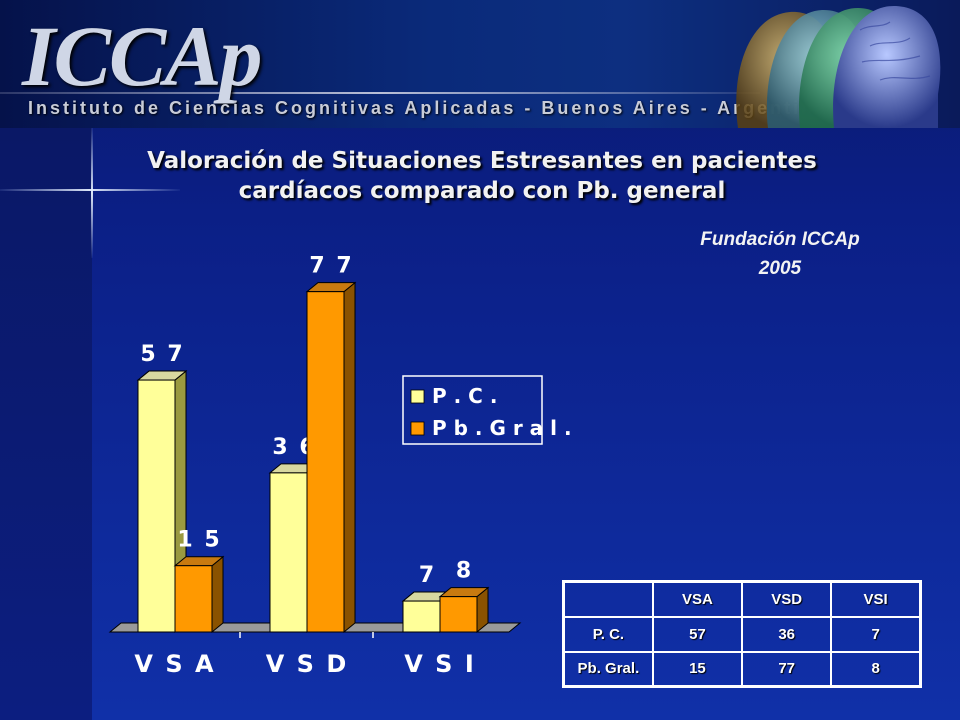 Image resolution: width=960 pixels, height=720 pixels. I want to click on table-row-label: Pb. Gral., so click(608, 669).